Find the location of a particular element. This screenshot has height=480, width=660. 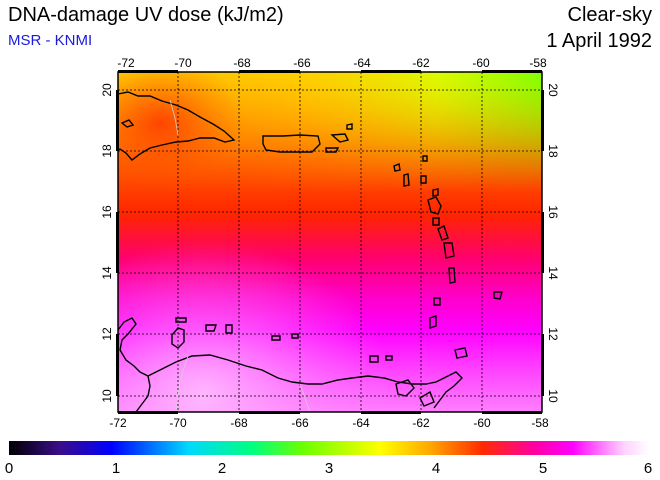

lon-labels-top: -72 -70 -68 -66 -64 -62 -60 -58 is located at coordinates (332, 63).